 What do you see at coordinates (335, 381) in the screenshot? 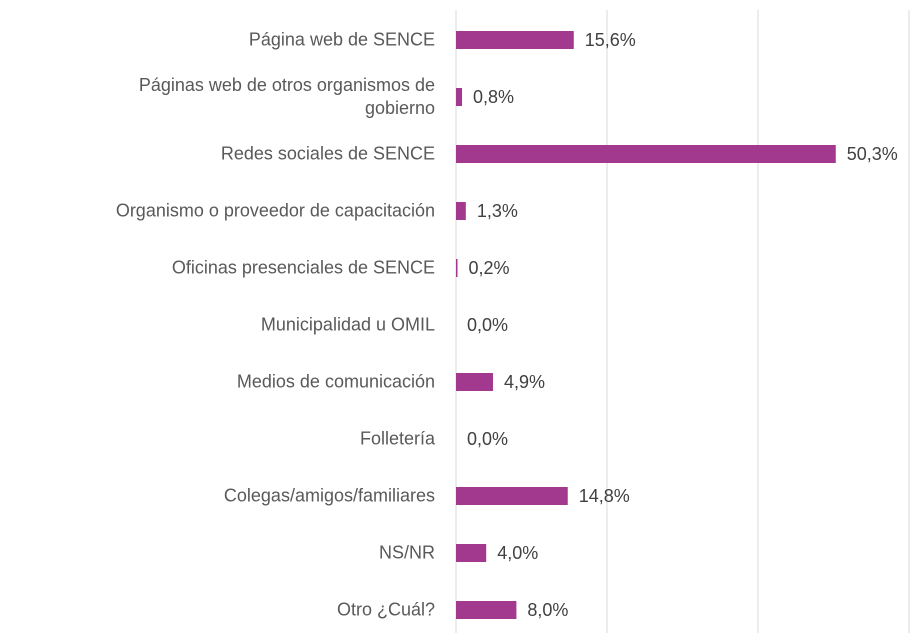
I see `category-label: Medios de comunicación` at bounding box center [335, 381].